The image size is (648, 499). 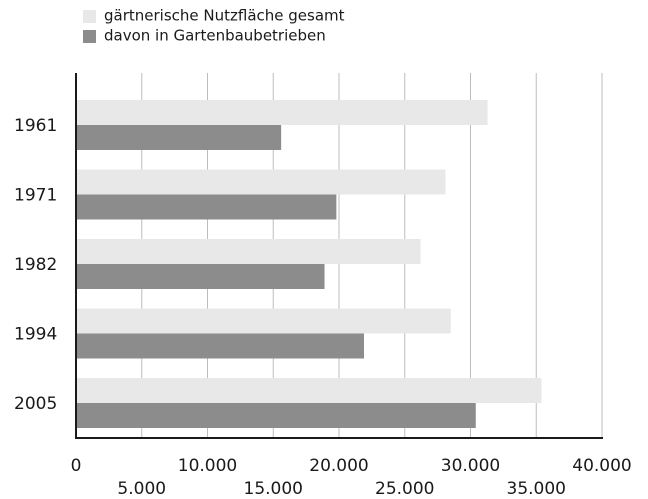 What do you see at coordinates (35, 126) in the screenshot?
I see `y-tick-label: 1961` at bounding box center [35, 126].